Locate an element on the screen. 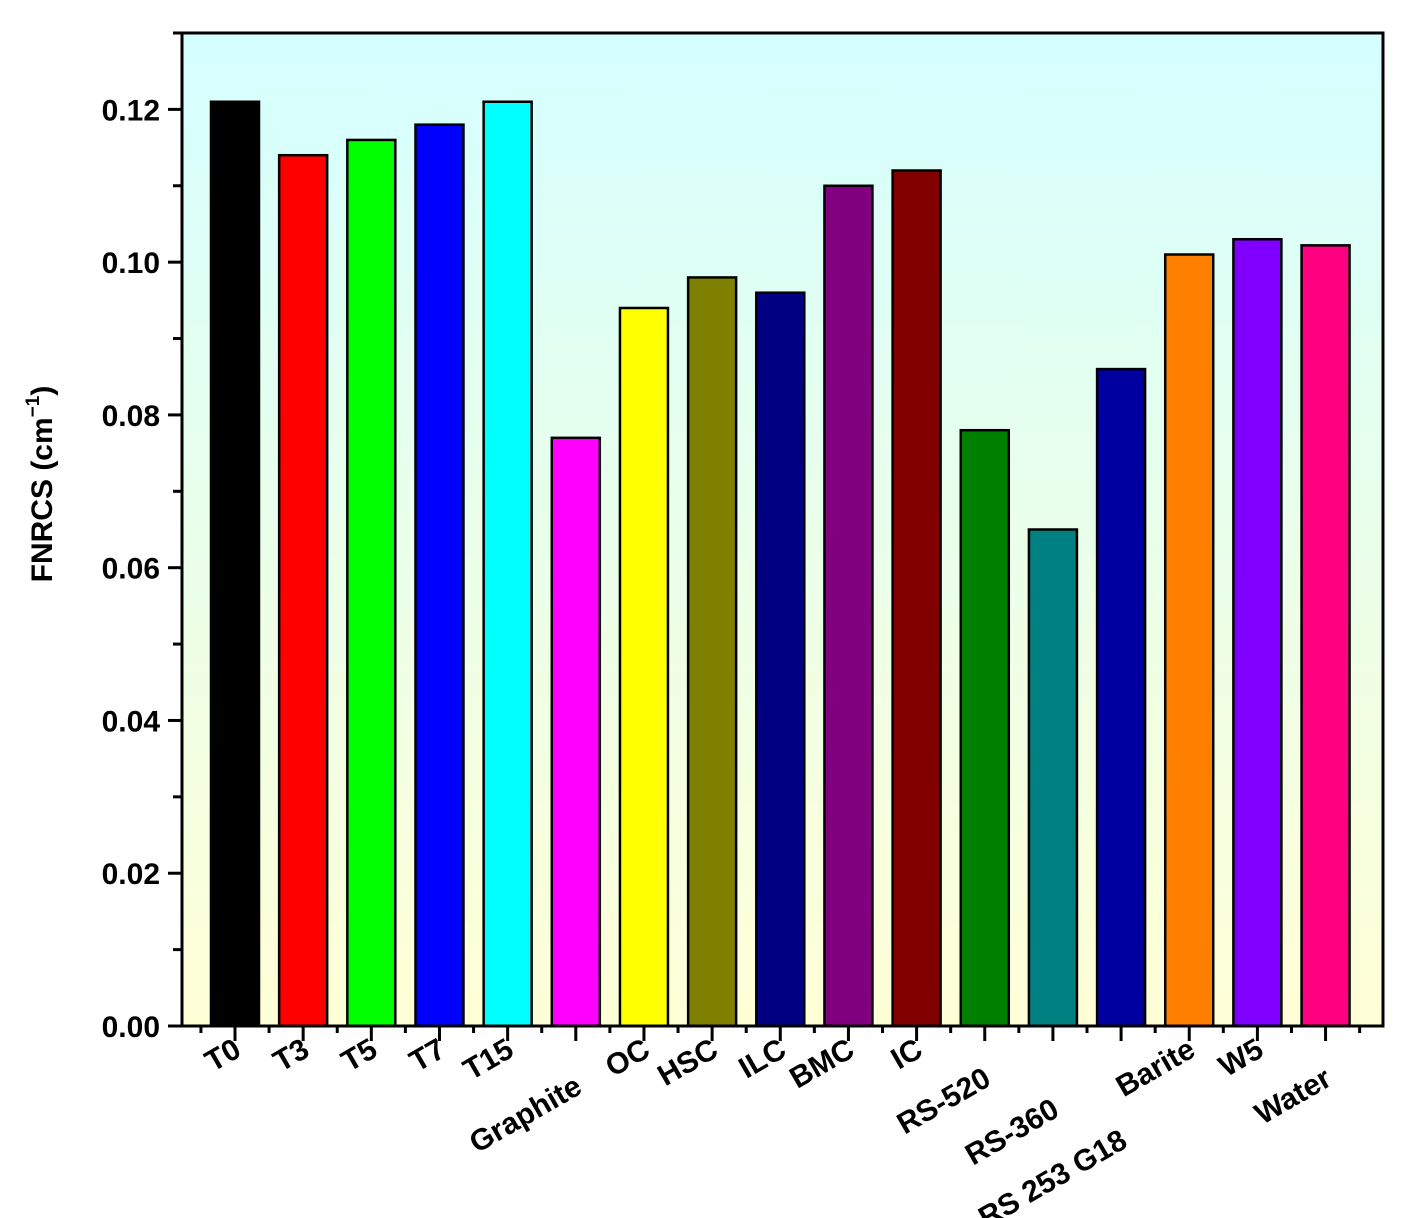  bar-bmc is located at coordinates (848, 606).